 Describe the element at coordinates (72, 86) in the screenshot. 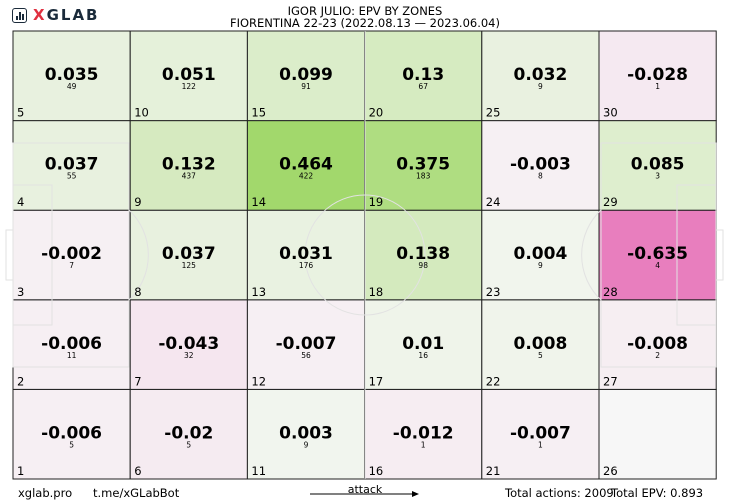

I see `zone-action-count-5: 49` at that location.